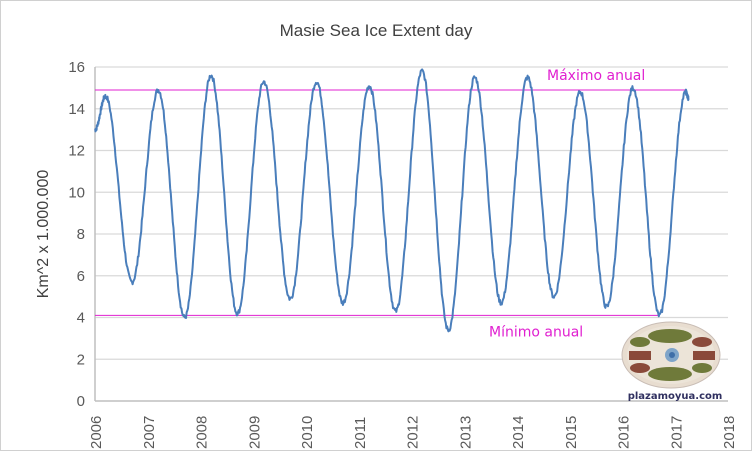 The image size is (752, 451). What do you see at coordinates (360, 433) in the screenshot?
I see `x-tick-label: 2011` at bounding box center [360, 433].